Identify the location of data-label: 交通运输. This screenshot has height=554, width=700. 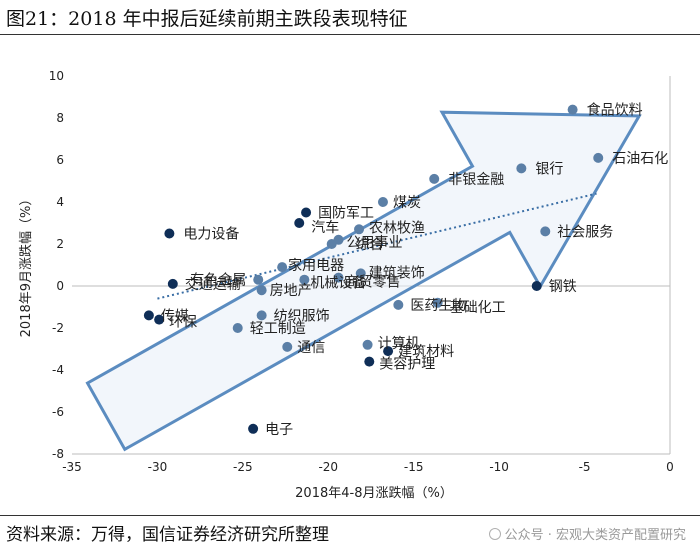
(213, 284).